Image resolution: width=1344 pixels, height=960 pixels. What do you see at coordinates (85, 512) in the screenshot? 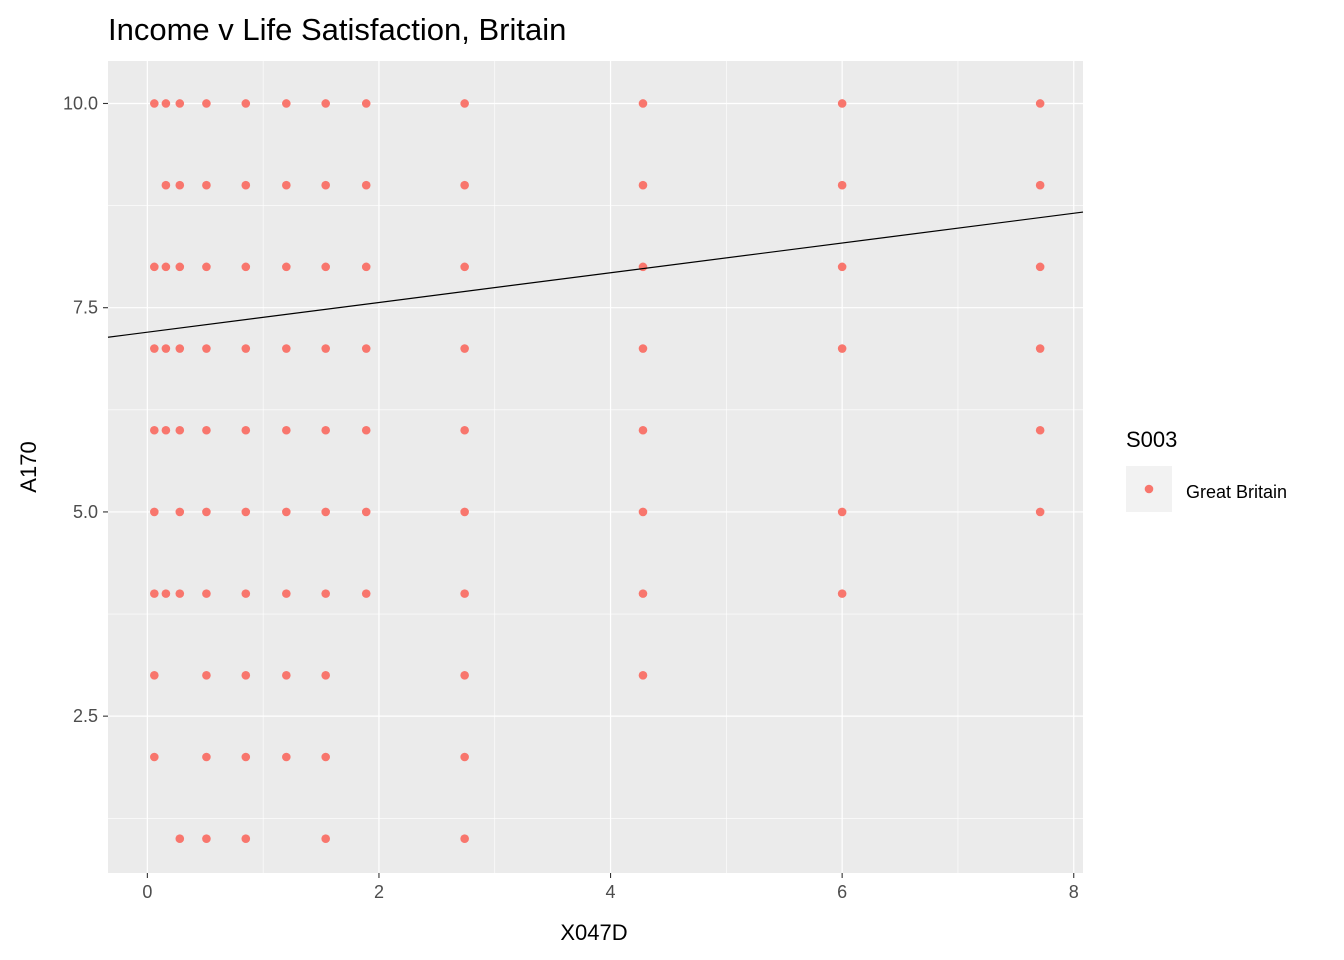
I see `y-tick-label: 5.0` at bounding box center [85, 512].